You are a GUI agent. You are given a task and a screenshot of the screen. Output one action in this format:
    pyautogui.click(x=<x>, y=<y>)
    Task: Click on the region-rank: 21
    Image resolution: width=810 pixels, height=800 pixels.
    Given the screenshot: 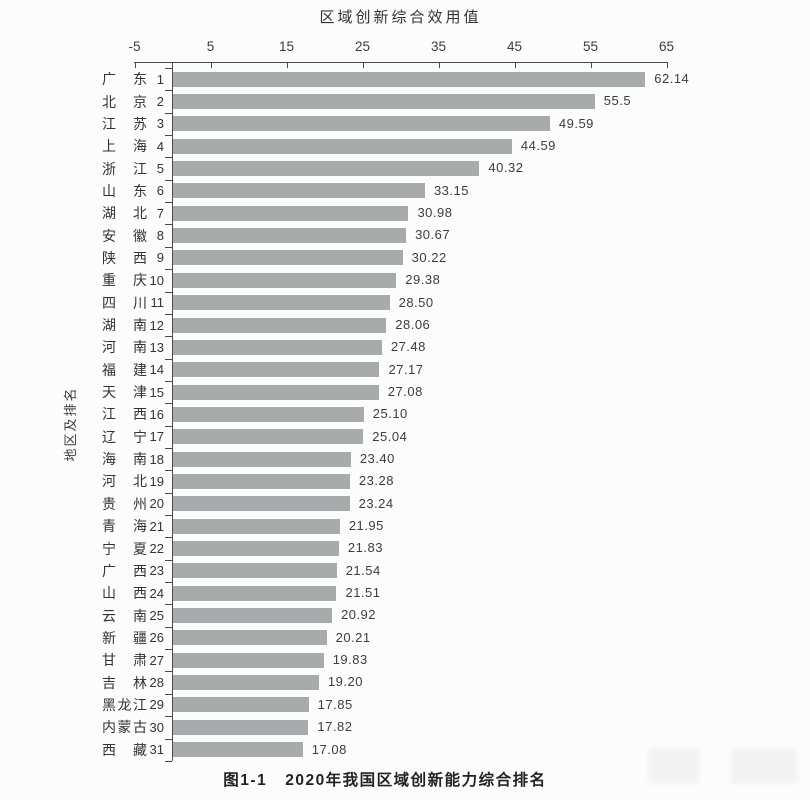 What is the action you would take?
    pyautogui.click(x=156, y=526)
    